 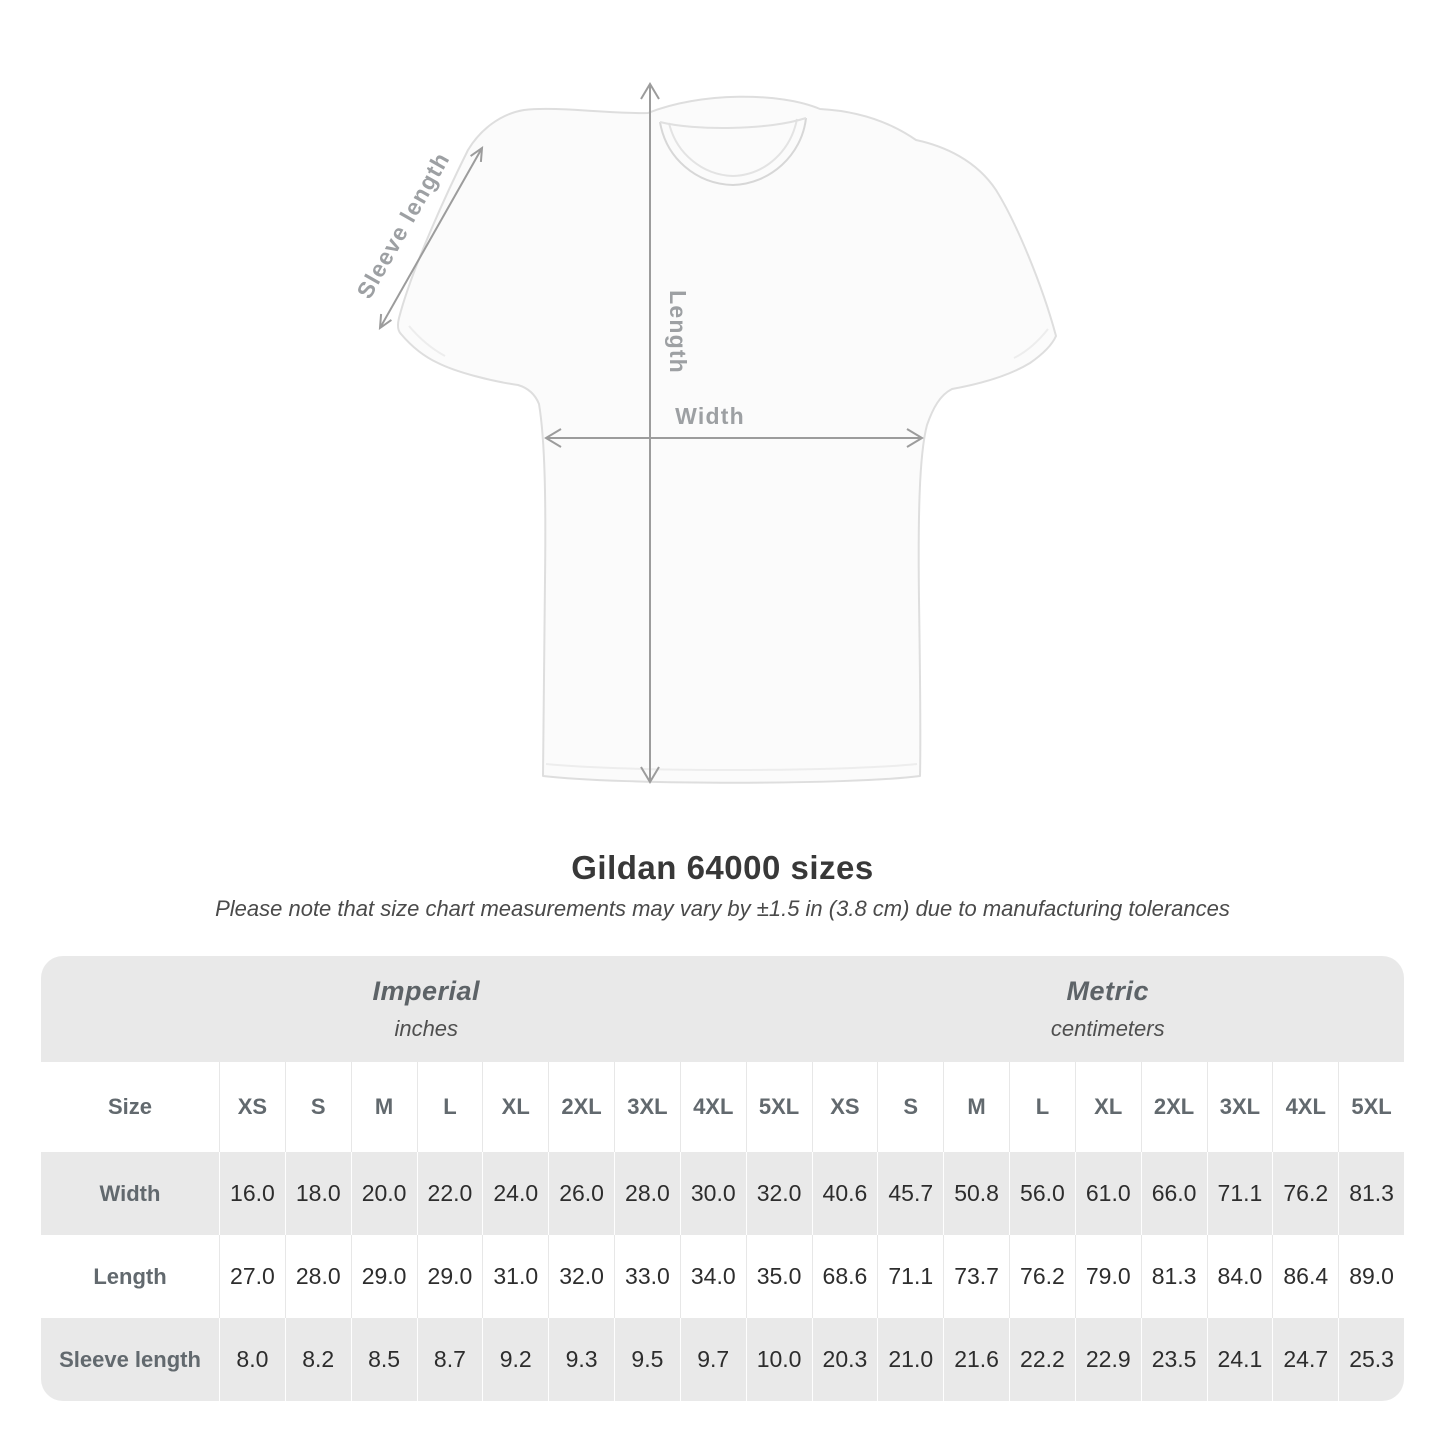 I want to click on metric-subtitle: centimeters, so click(x=1107, y=1028).